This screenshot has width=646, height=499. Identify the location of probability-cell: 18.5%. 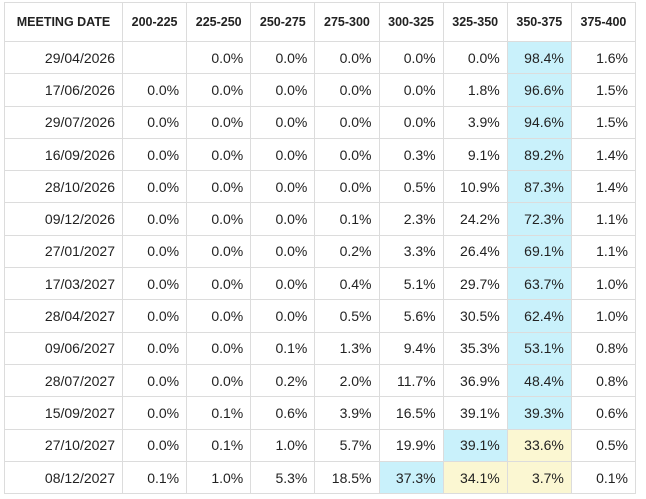
(347, 477).